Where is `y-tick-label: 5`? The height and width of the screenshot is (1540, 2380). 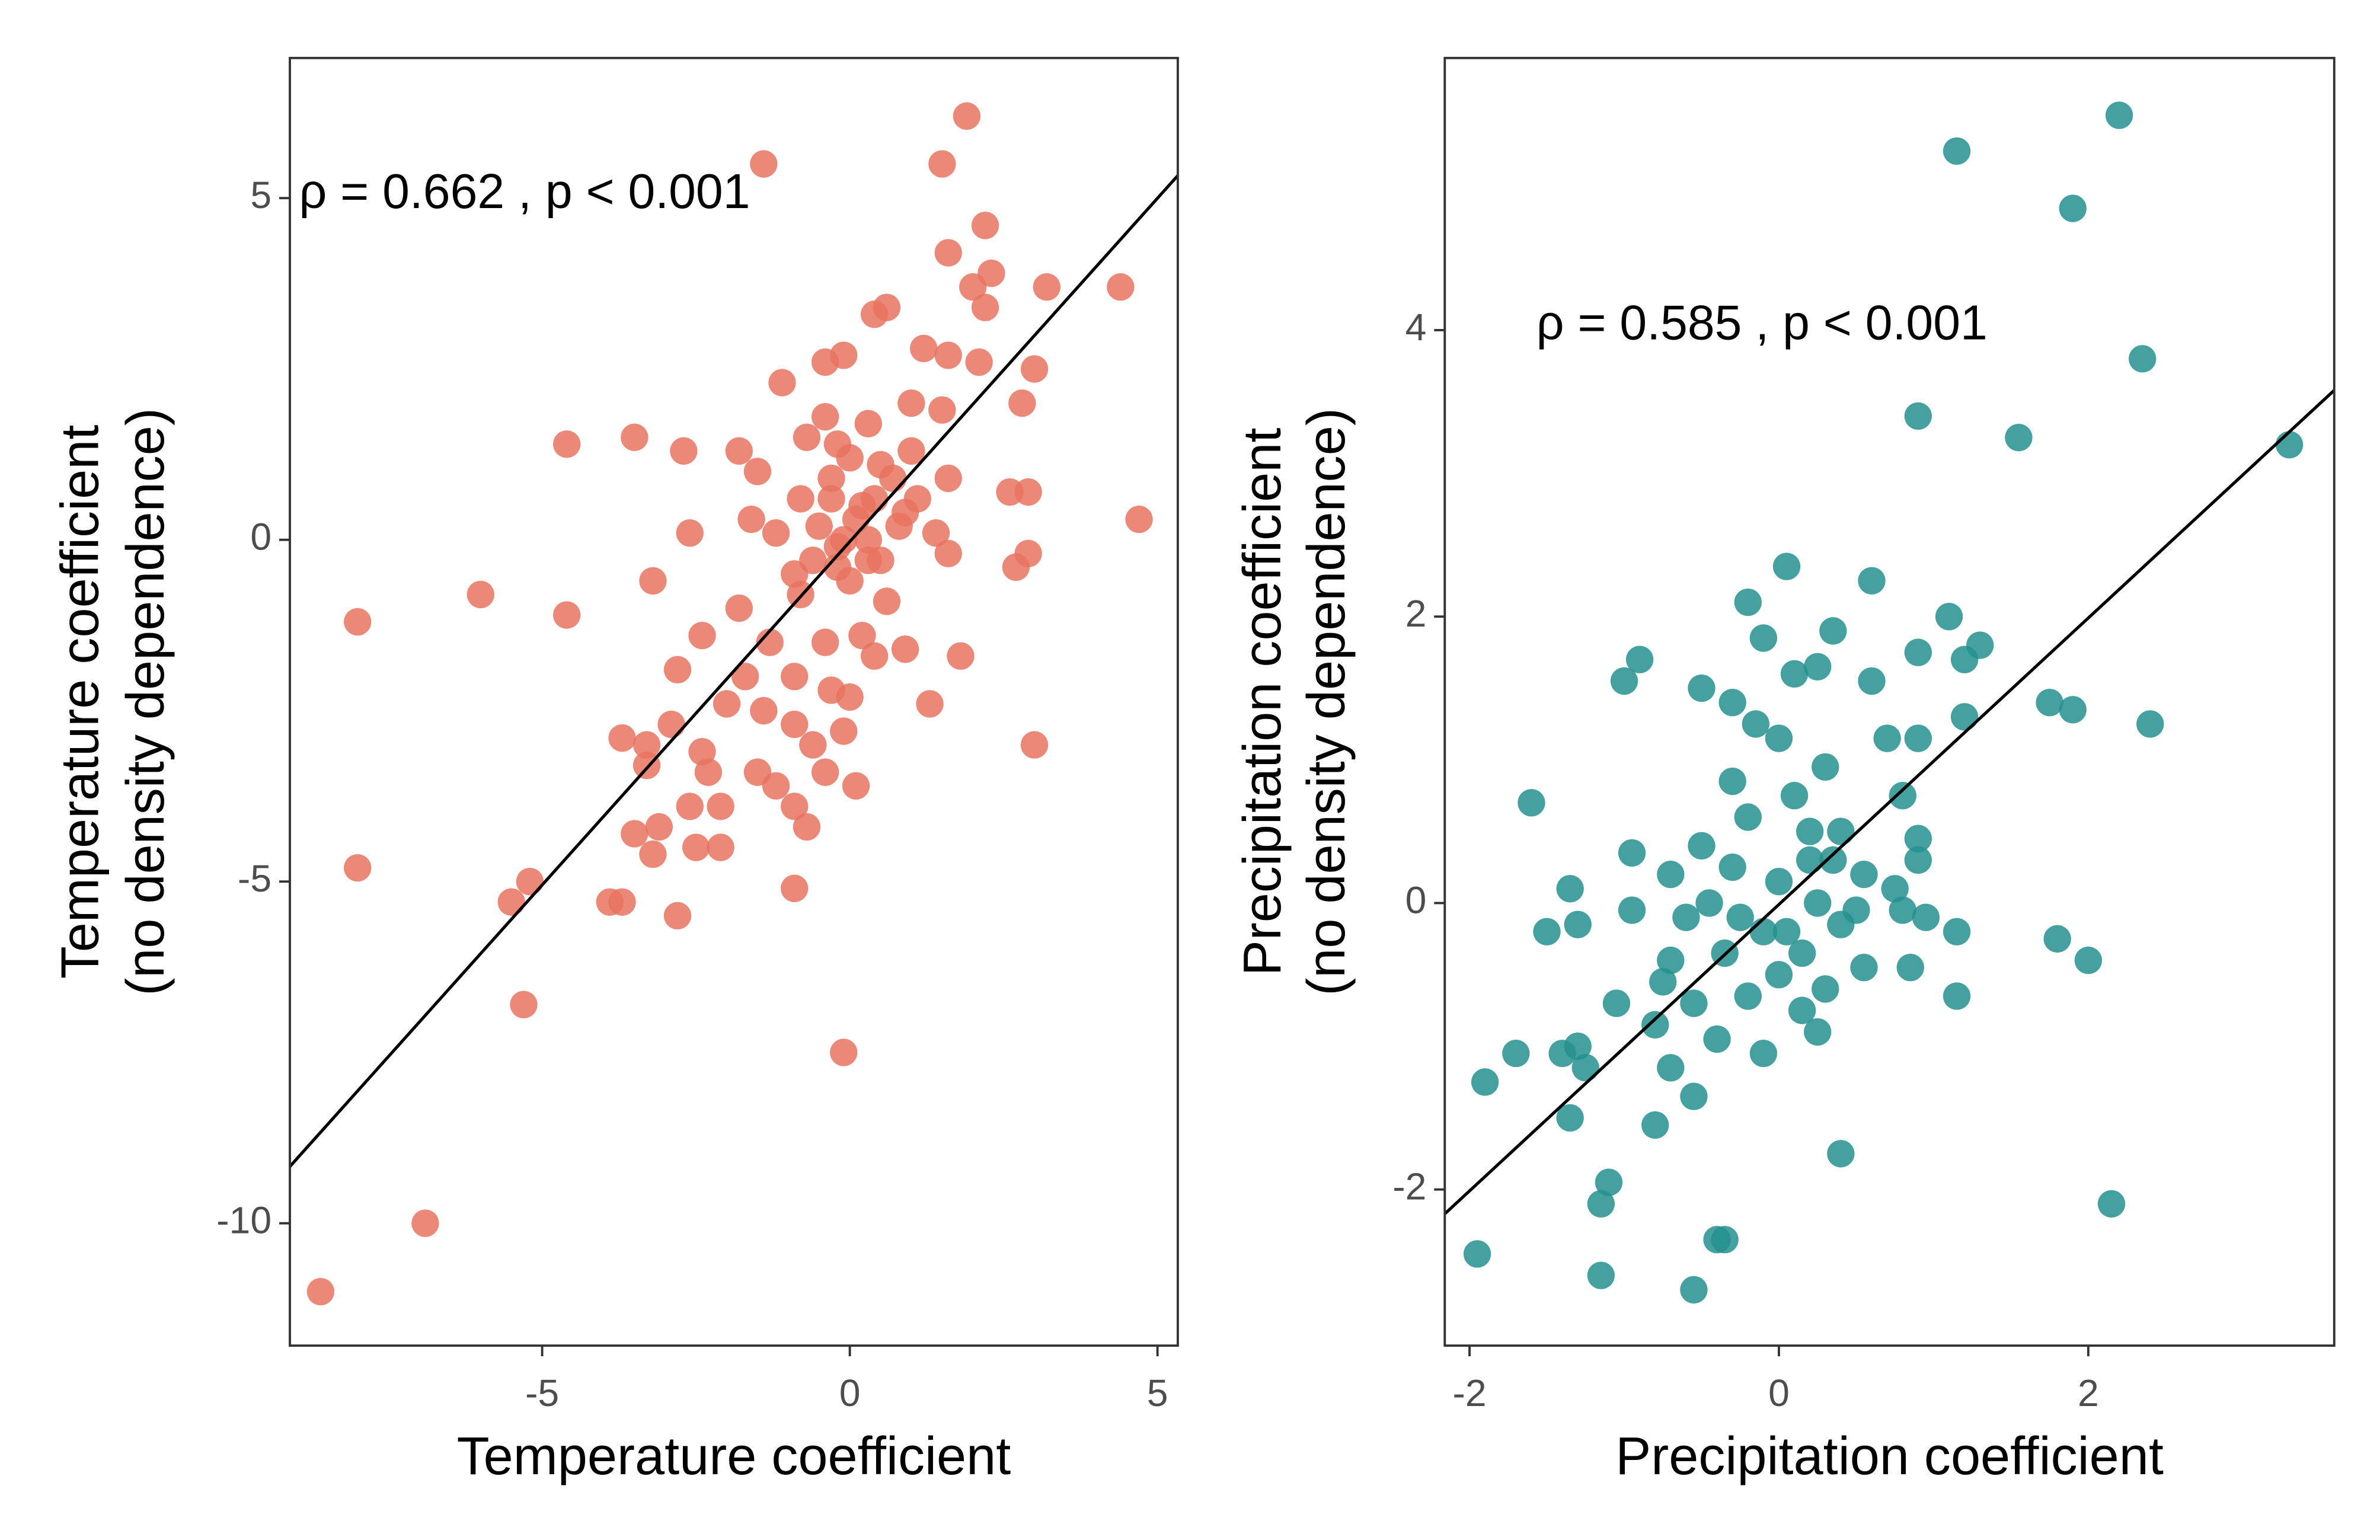 y-tick-label: 5 is located at coordinates (260, 195).